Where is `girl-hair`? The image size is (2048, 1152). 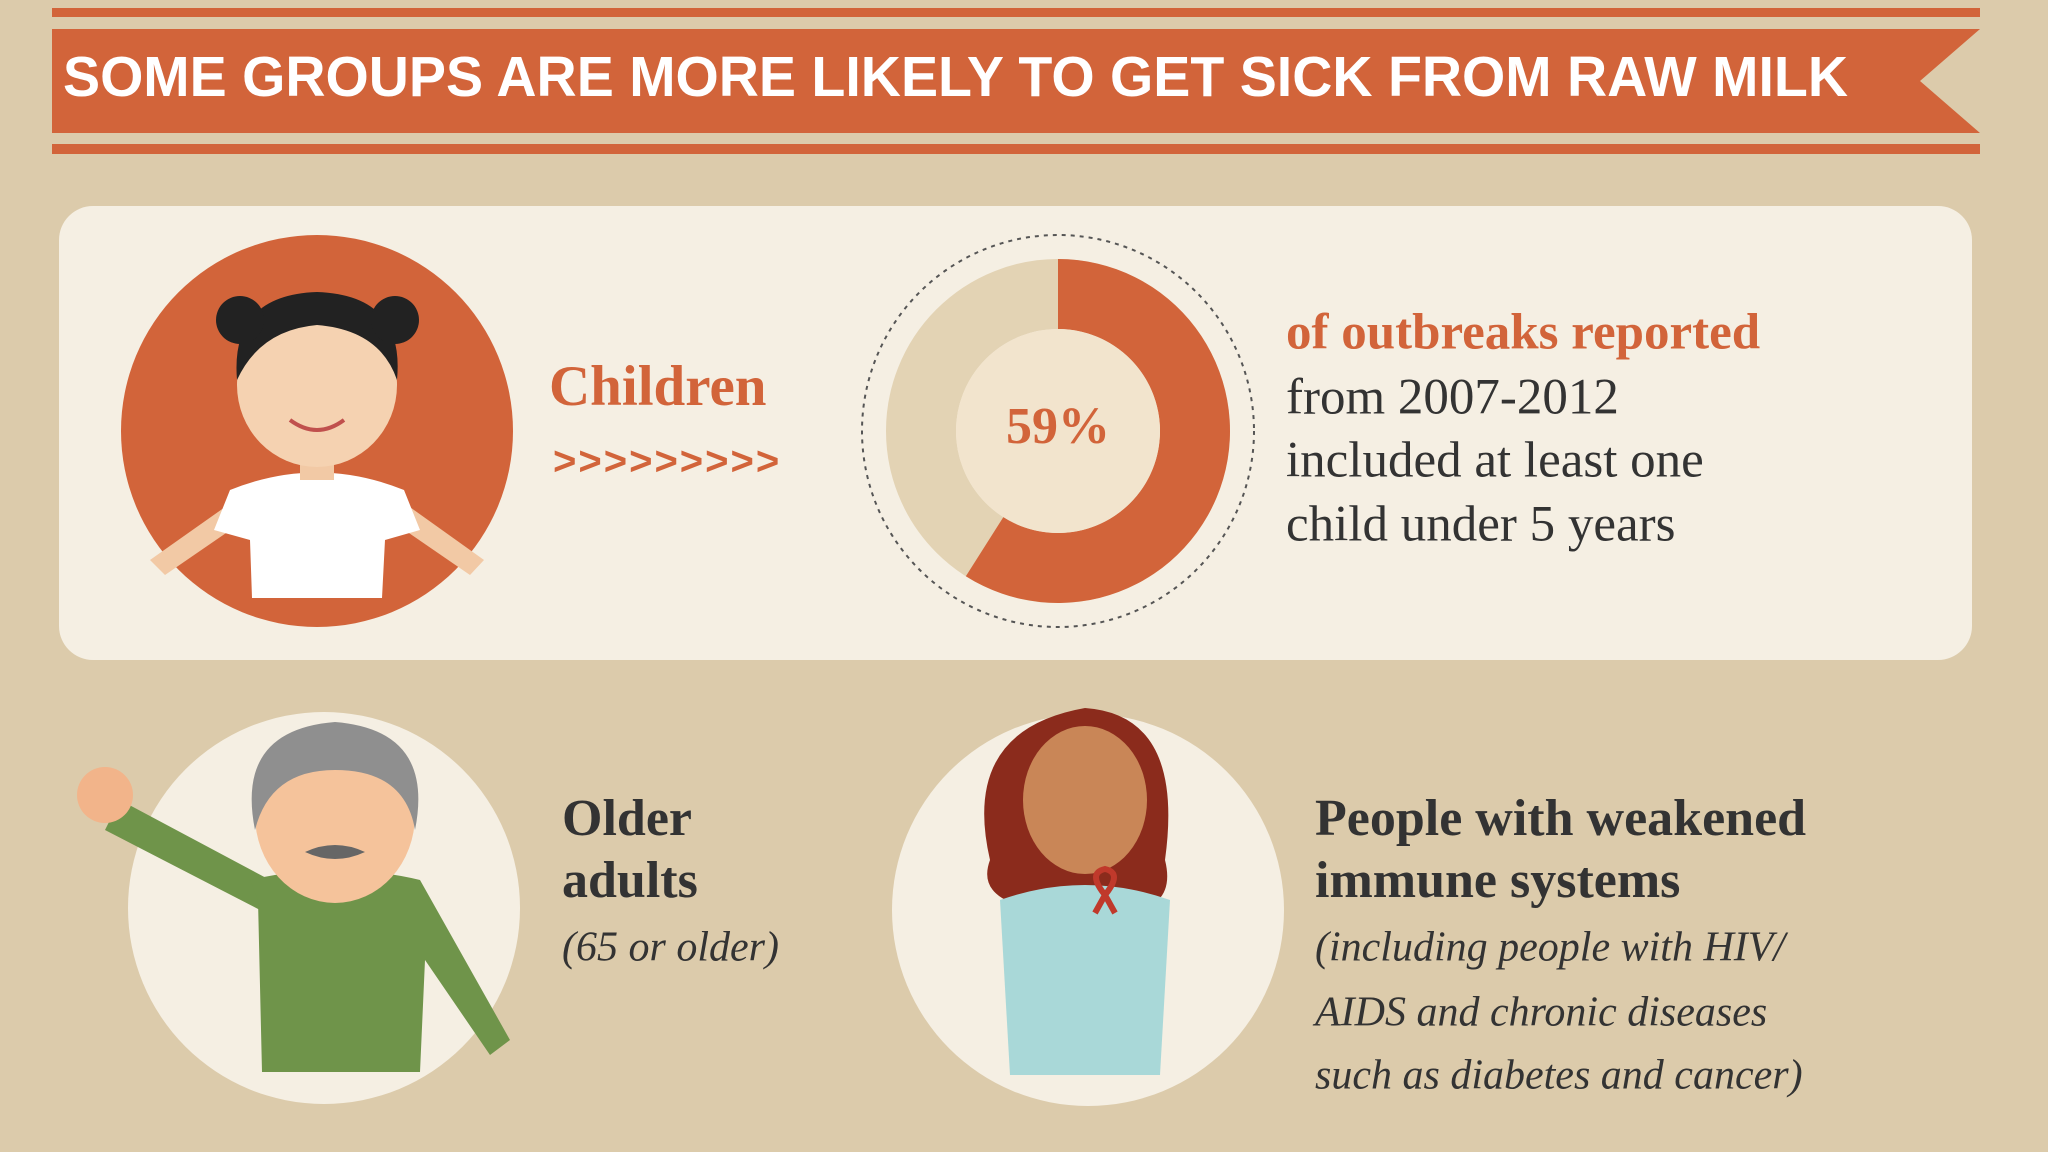
girl-hair is located at coordinates (317, 336).